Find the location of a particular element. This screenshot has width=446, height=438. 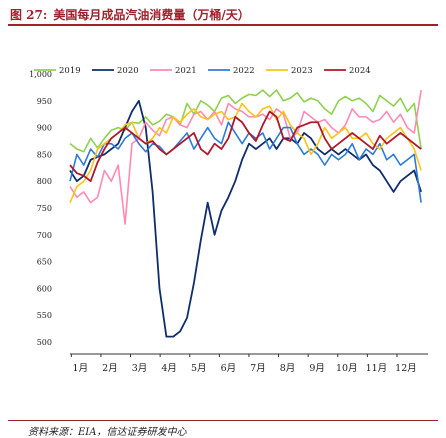

y-tick-label: 800 is located at coordinates (44, 181).